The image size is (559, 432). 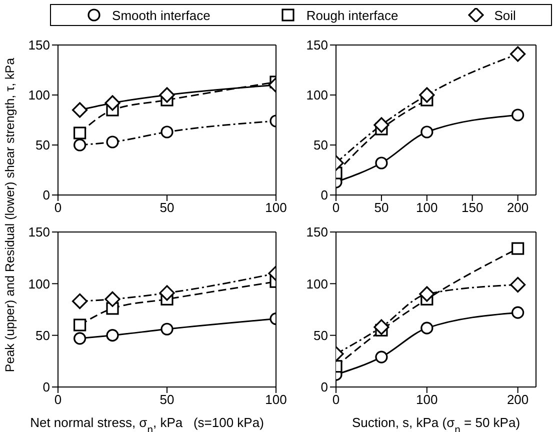 What do you see at coordinates (352, 15) in the screenshot?
I see `legend-label: Rough interface` at bounding box center [352, 15].